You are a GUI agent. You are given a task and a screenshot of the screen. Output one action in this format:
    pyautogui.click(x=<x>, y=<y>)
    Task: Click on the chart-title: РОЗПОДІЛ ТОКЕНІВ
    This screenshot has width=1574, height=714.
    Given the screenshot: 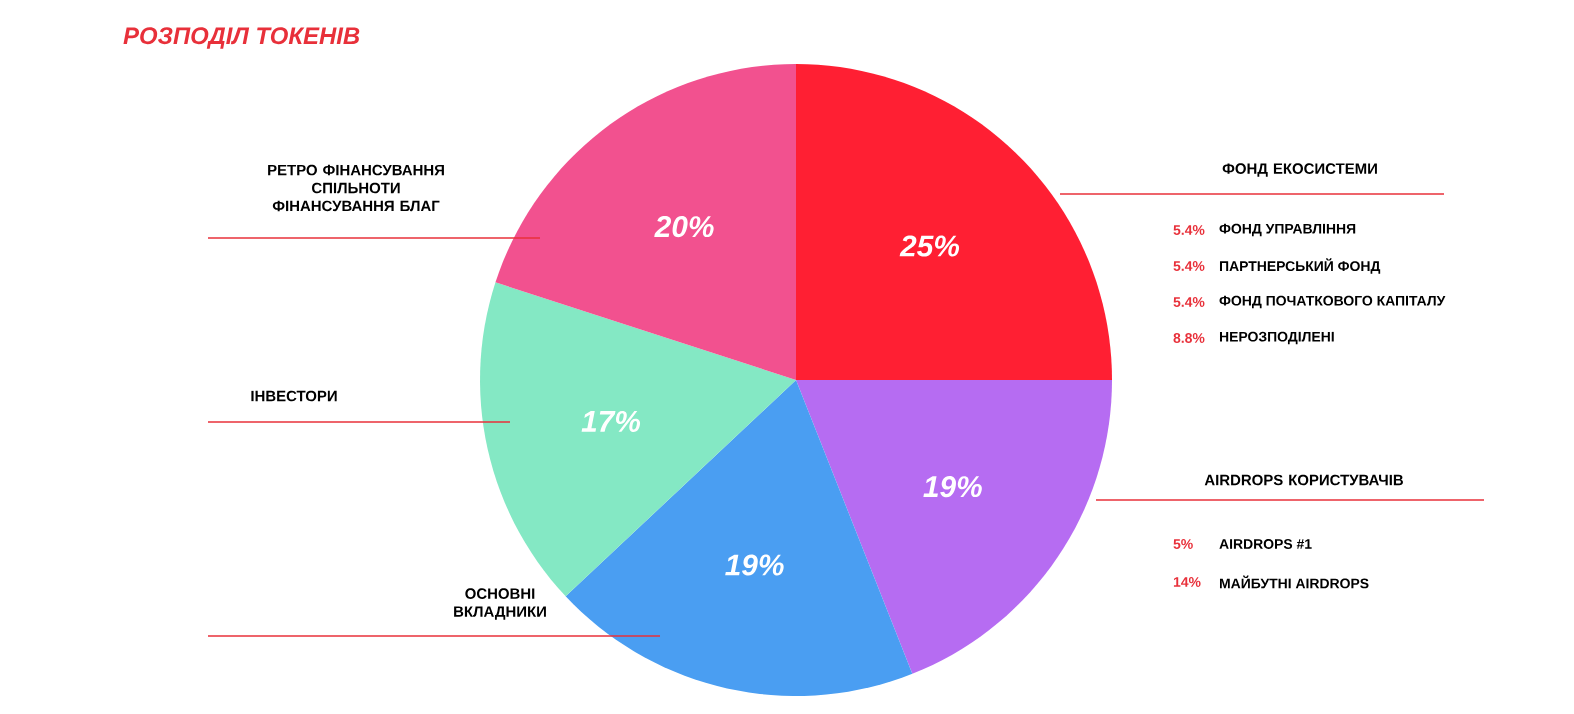 What is the action you would take?
    pyautogui.click(x=241, y=38)
    